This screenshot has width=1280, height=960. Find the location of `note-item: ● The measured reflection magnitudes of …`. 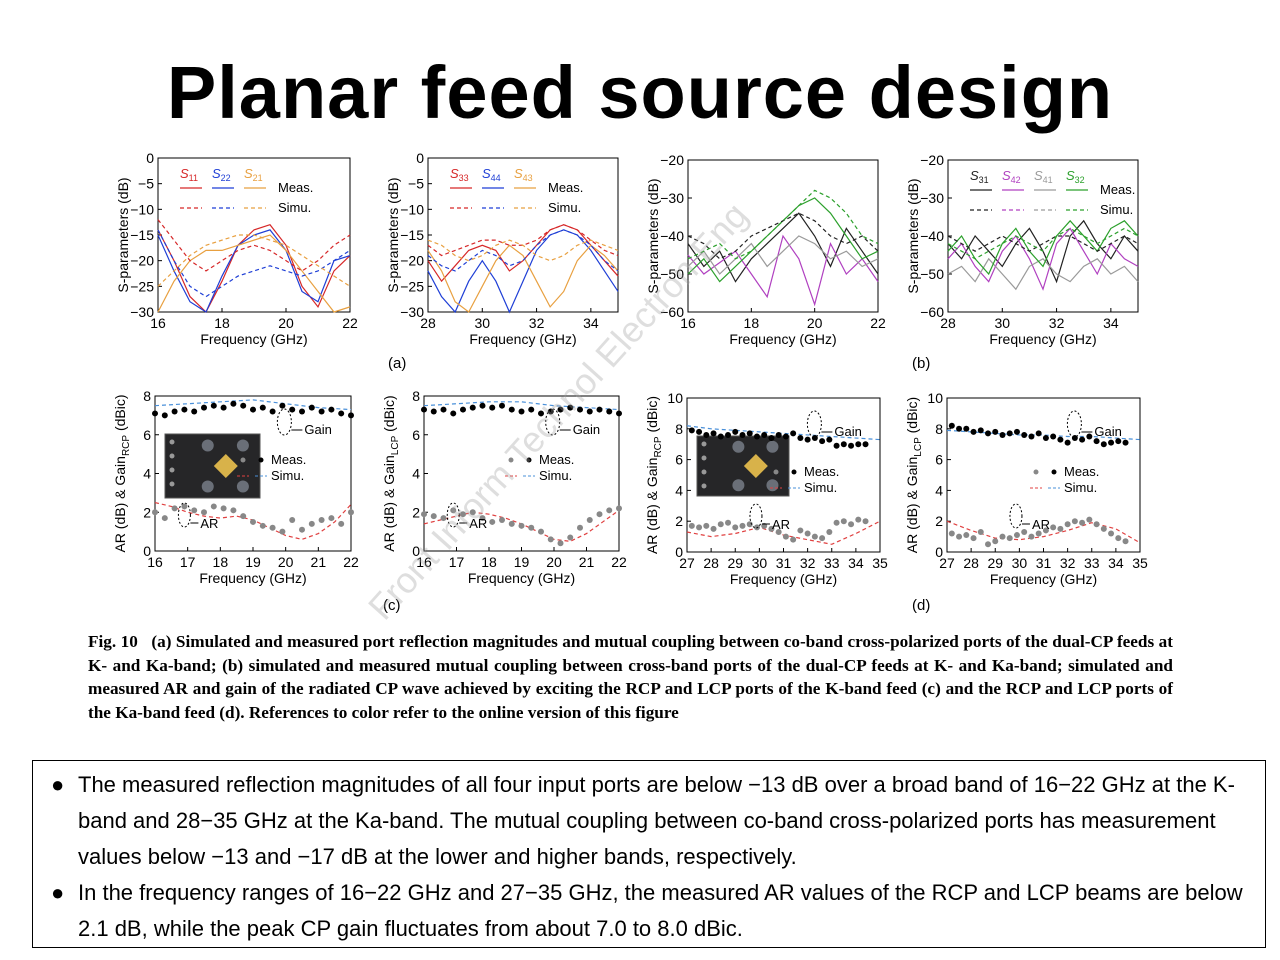

note-item: ● The measured reflection magnitudes of … is located at coordinates (647, 821).